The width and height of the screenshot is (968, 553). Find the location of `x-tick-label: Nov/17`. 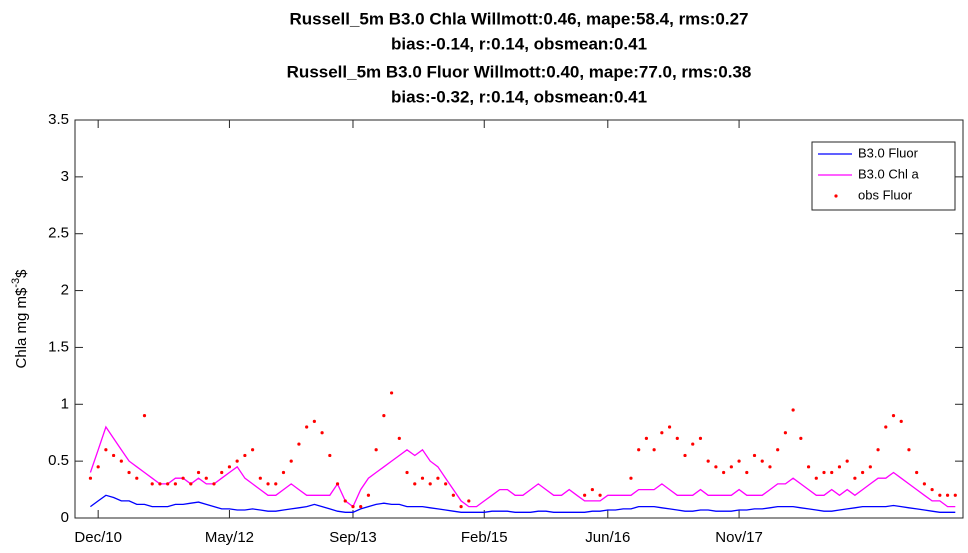

x-tick-label: Nov/17 is located at coordinates (739, 537).